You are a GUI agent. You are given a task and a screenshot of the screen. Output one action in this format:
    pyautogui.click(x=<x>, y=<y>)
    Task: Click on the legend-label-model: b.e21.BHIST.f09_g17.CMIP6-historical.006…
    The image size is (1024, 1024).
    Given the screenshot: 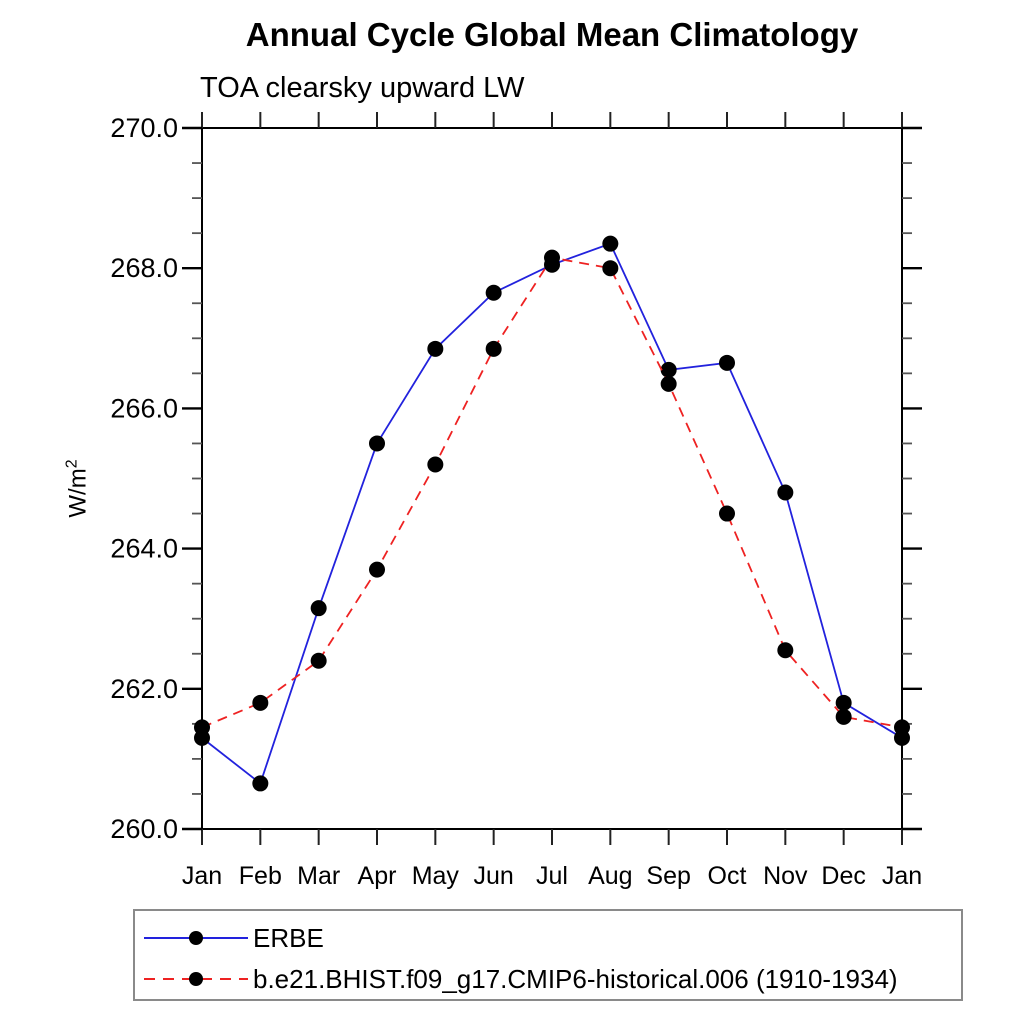 What is the action you would take?
    pyautogui.click(x=575, y=978)
    